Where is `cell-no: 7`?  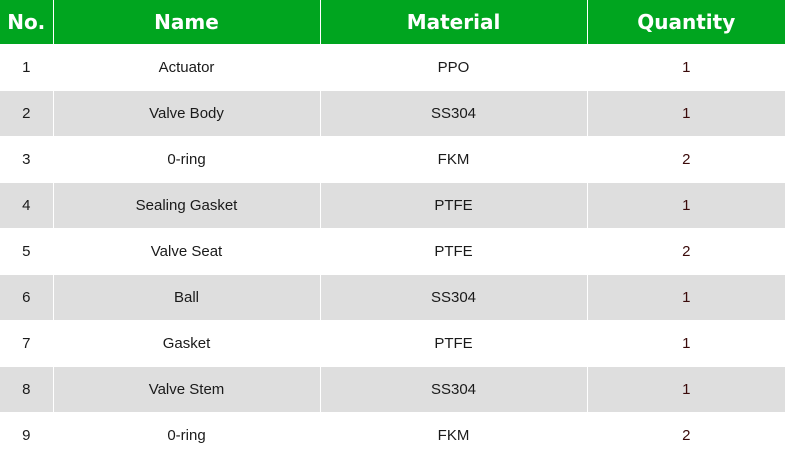
cell-no: 7 is located at coordinates (26, 344).